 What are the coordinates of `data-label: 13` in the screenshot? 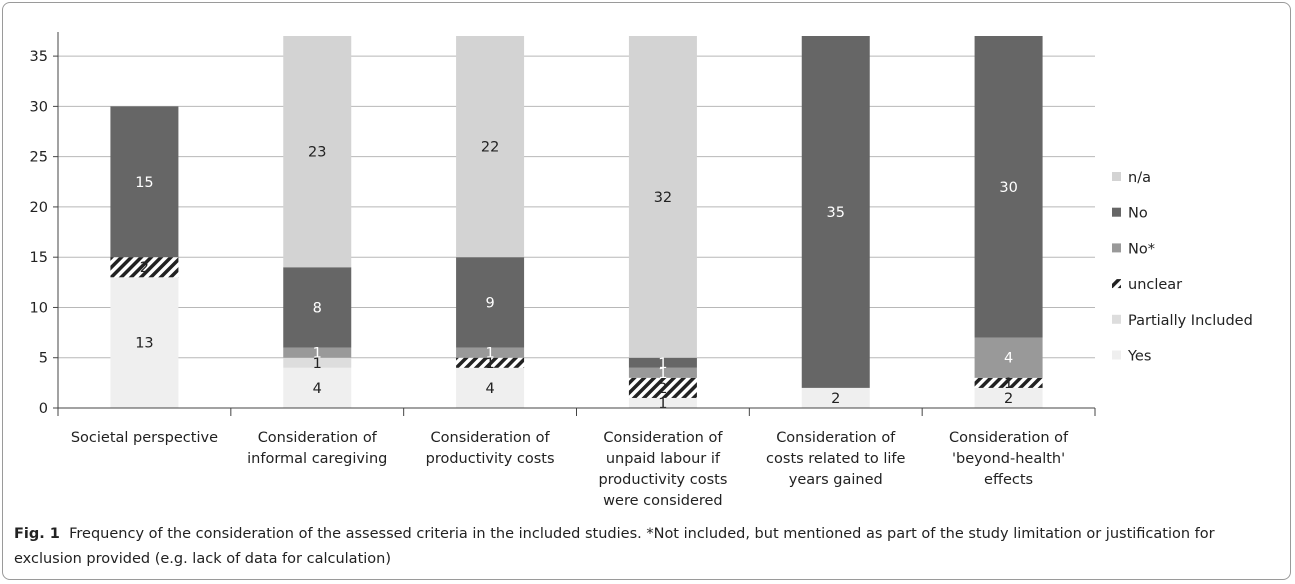 It's located at (144, 344).